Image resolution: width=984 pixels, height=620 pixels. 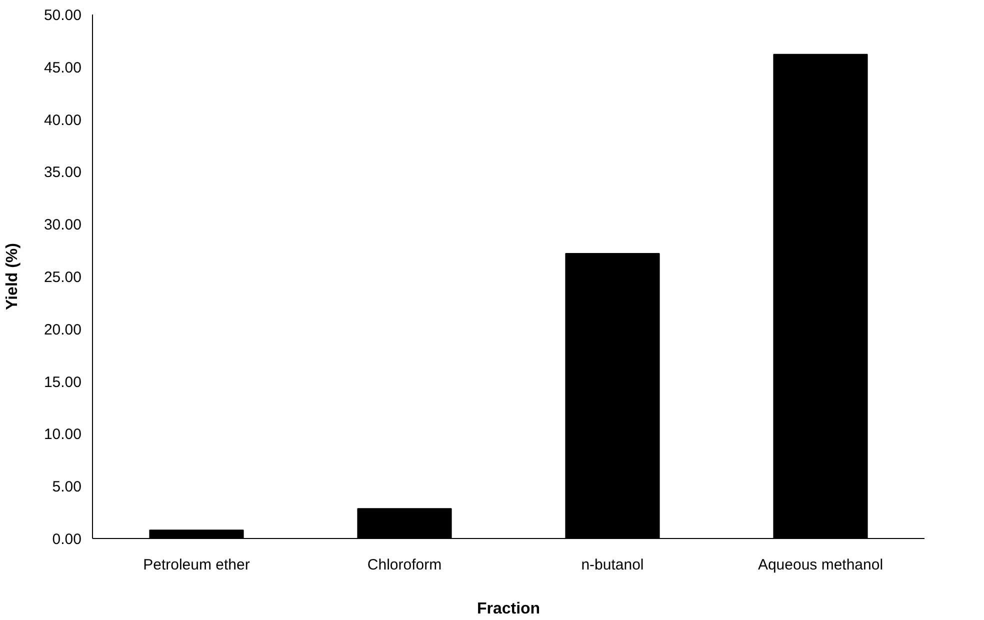 I want to click on y-tick-label: 0.00, so click(x=67, y=539).